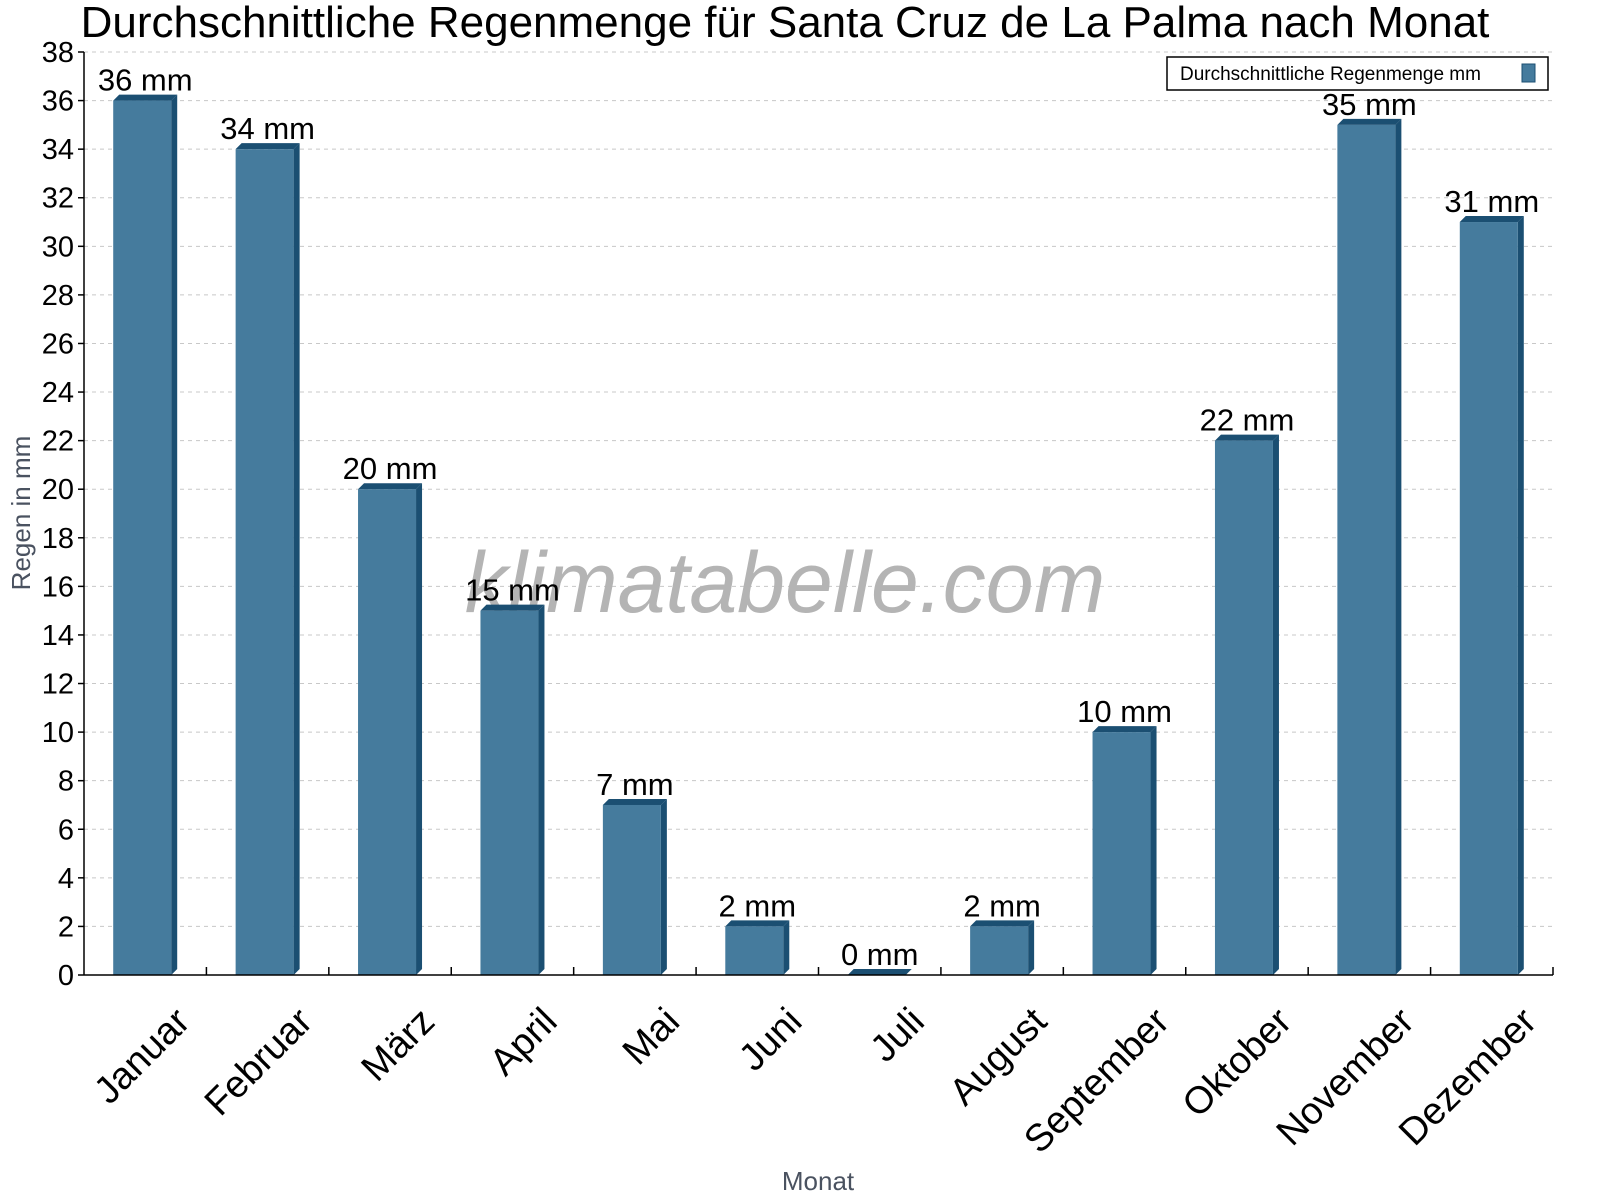  I want to click on x-tick-label: Februar, so click(259, 1062).